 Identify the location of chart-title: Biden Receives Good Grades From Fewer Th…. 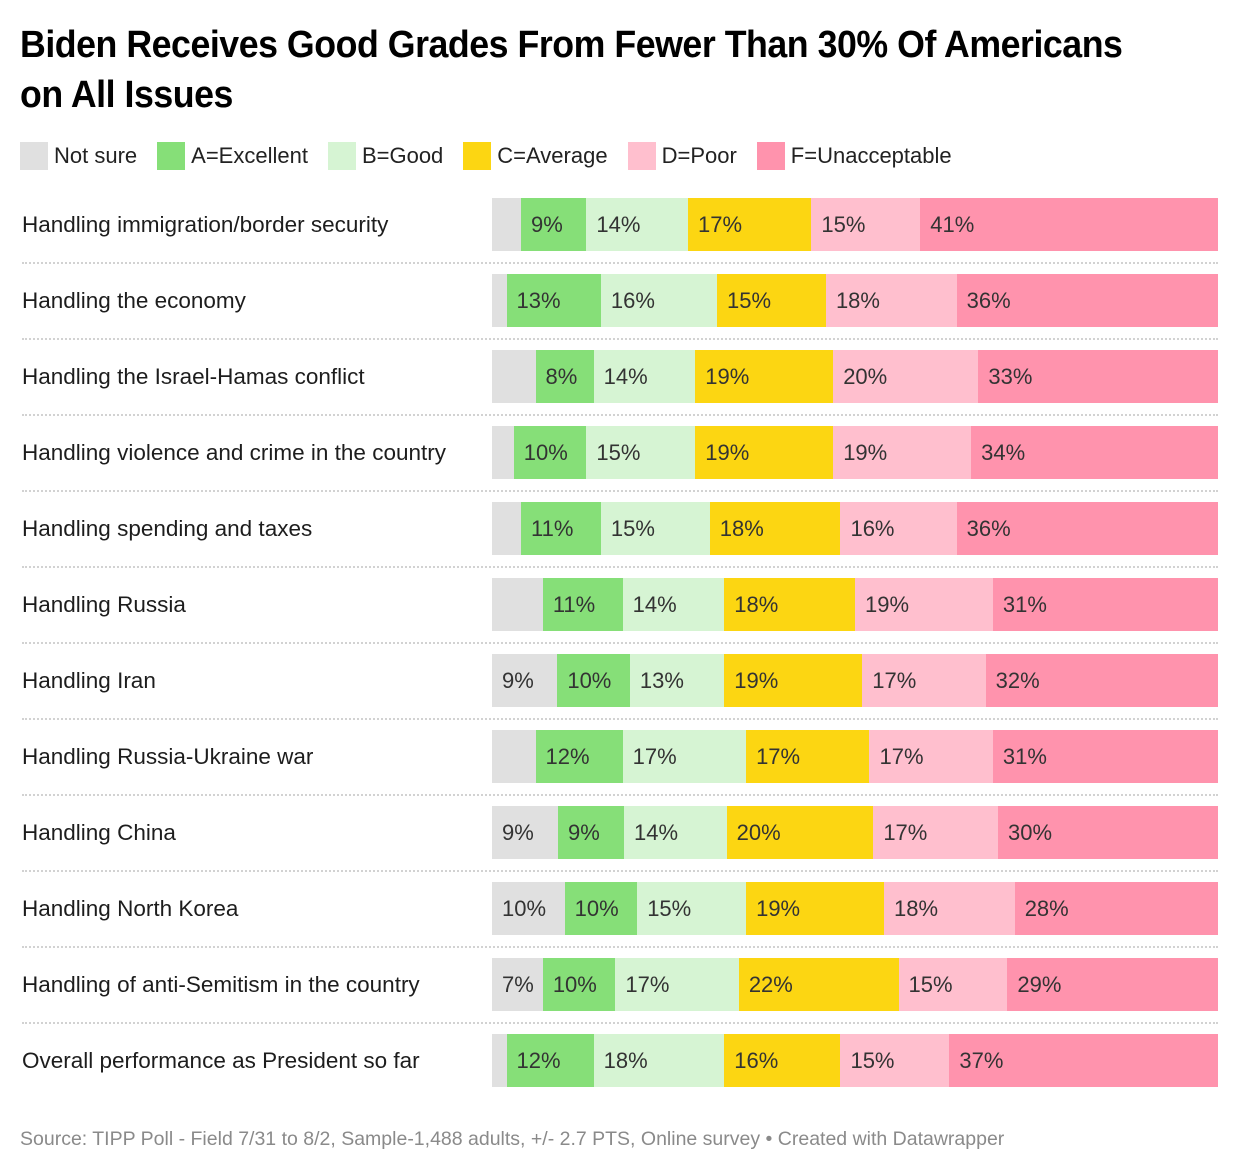
(571, 70).